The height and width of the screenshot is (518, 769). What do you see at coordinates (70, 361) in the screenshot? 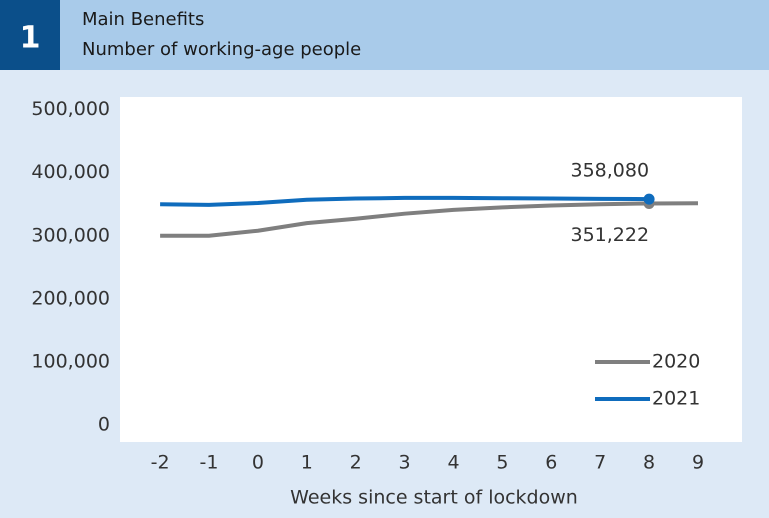
I see `y-tick-label: 100,000` at bounding box center [70, 361].